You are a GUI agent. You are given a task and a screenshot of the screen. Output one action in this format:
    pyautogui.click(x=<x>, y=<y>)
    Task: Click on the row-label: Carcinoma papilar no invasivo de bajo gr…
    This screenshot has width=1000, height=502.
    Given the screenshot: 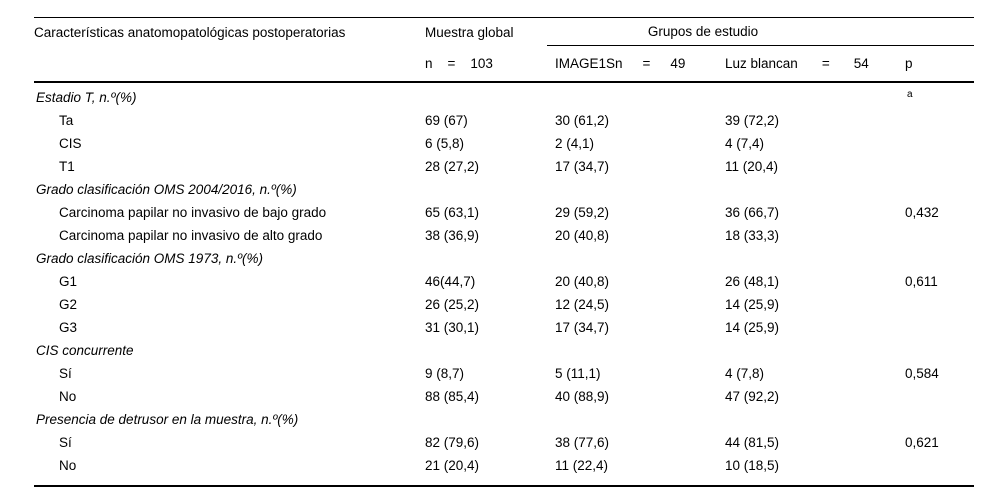 What is the action you would take?
    pyautogui.click(x=193, y=212)
    